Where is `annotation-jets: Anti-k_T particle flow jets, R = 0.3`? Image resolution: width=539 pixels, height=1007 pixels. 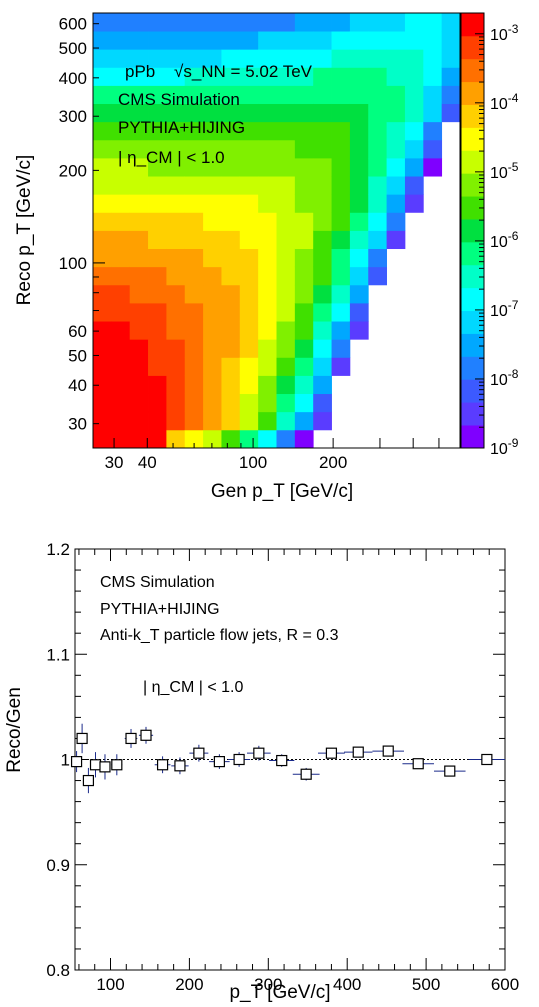
annotation-jets: Anti-k_T particle flow jets, R = 0.3 is located at coordinates (219, 635).